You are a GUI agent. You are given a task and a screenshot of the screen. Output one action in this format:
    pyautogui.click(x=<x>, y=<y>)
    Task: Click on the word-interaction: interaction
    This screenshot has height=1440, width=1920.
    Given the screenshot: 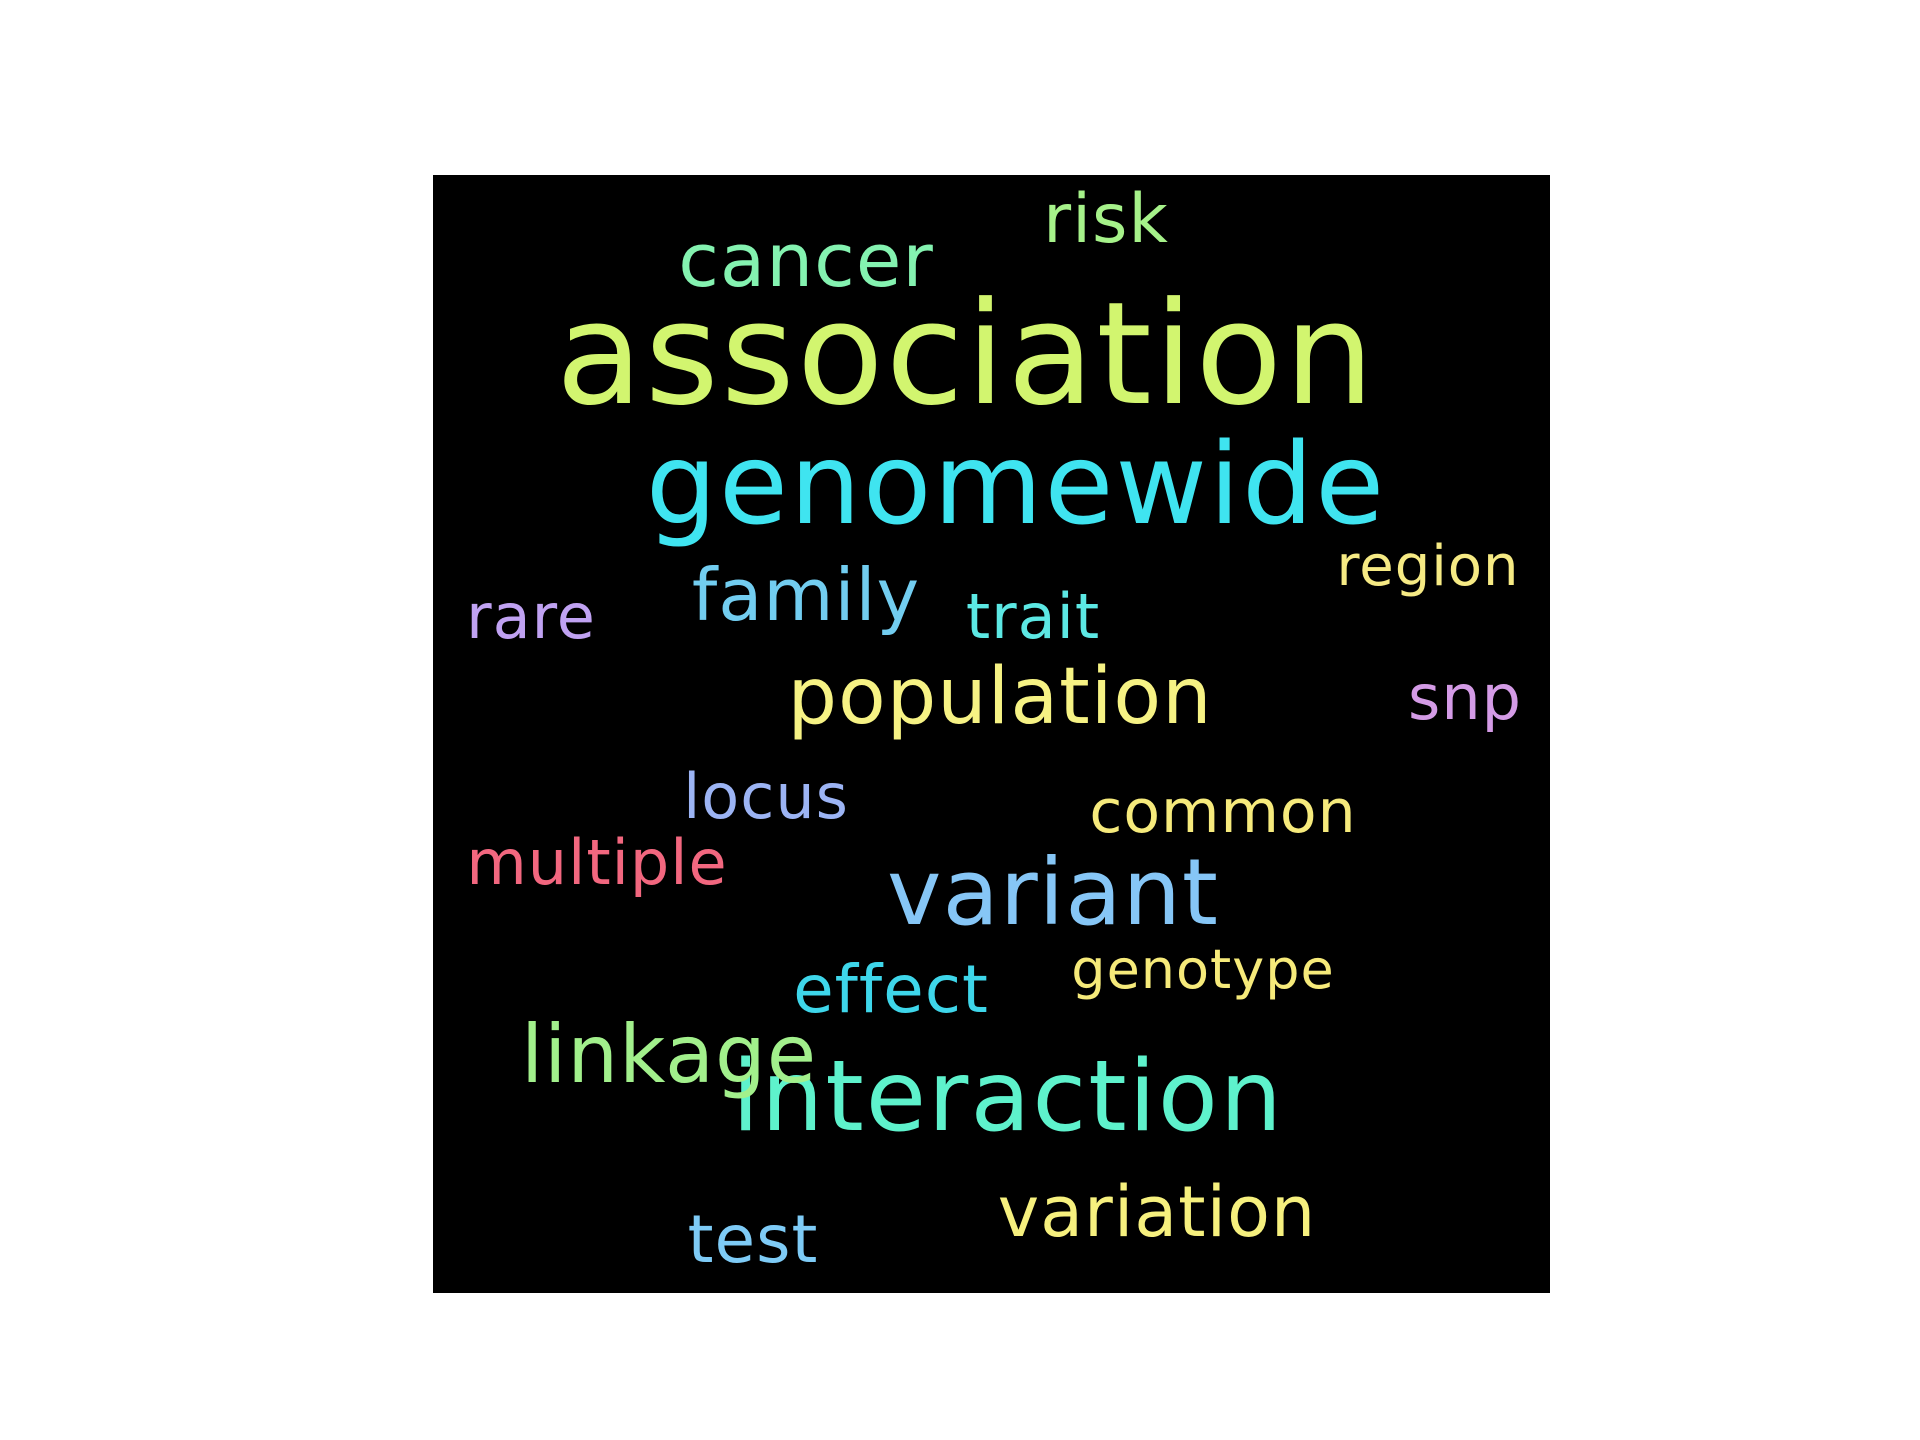 What is the action you would take?
    pyautogui.click(x=1008, y=1097)
    